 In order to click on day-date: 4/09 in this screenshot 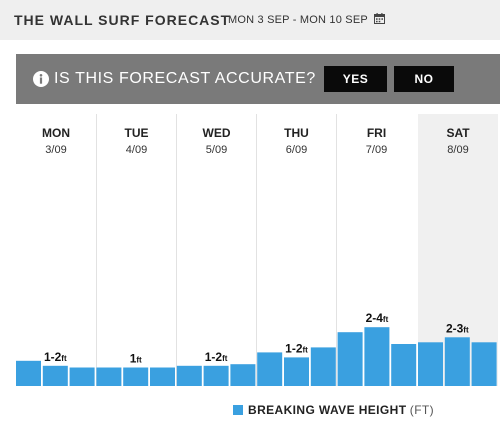, I will do `click(136, 150)`.